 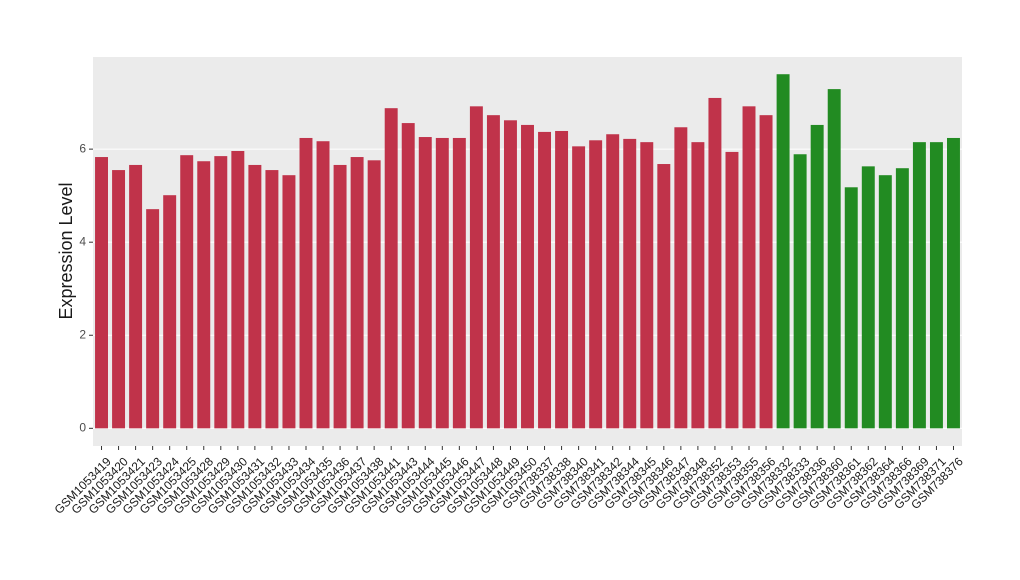 I want to click on y-tick-label: 6, so click(x=82, y=148).